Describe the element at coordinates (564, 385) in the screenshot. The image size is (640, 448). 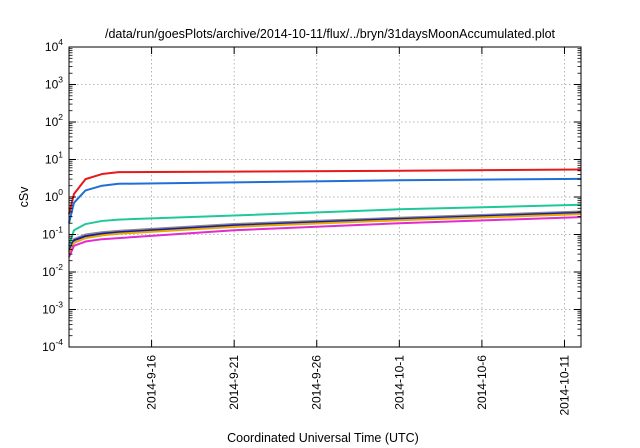
I see `x-tick-label: 2014-10-11` at that location.